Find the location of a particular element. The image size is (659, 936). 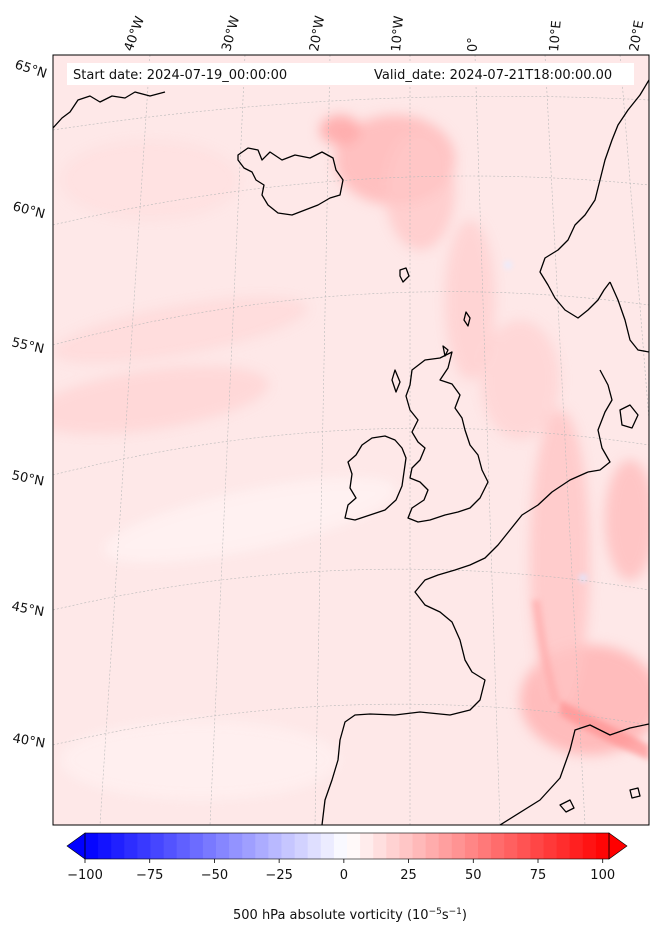

colorbar-frame is located at coordinates (347, 846).